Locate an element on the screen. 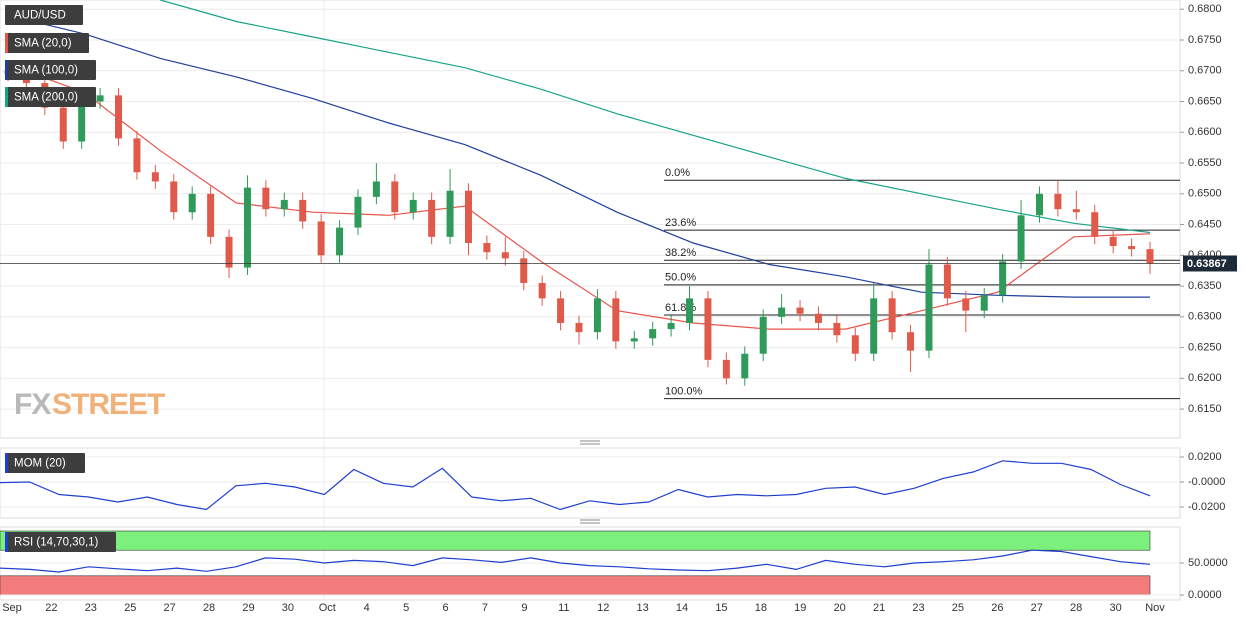  indicator-title: RSI (14,70,30,1) is located at coordinates (56, 543).